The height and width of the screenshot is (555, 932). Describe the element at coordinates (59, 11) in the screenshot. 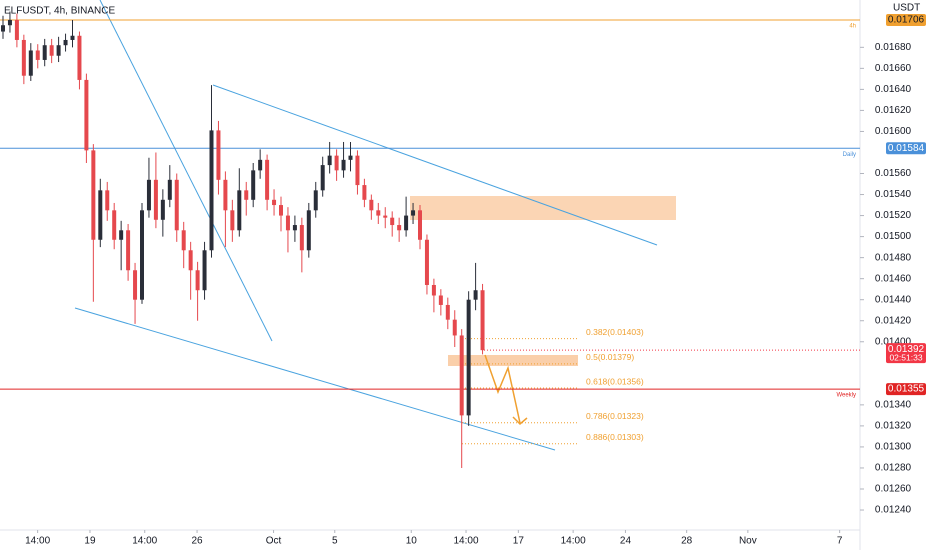

I see `symbol-title: ELFUSDT, 4h, BINANCE` at that location.